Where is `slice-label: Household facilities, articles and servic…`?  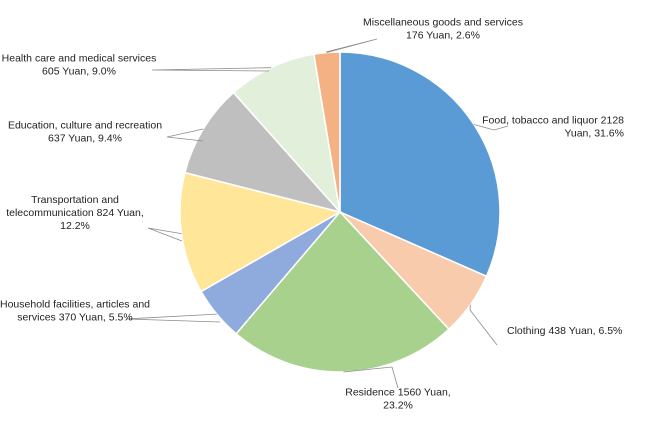 slice-label: Household facilities, articles and servic… is located at coordinates (75, 311).